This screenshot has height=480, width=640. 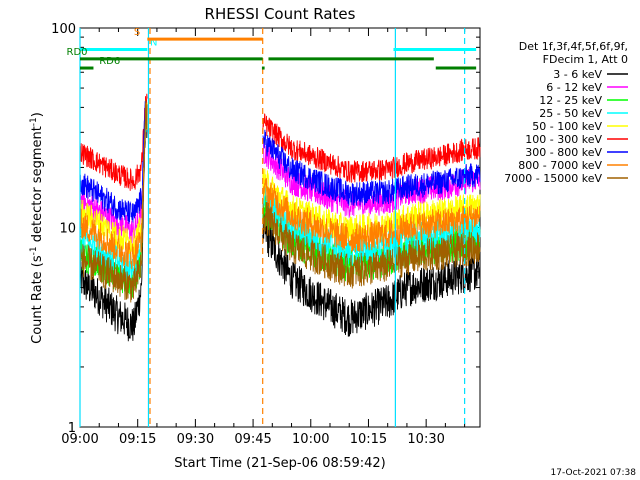 I want to click on y-axis-label-mid: detector segment, so click(x=37, y=186).